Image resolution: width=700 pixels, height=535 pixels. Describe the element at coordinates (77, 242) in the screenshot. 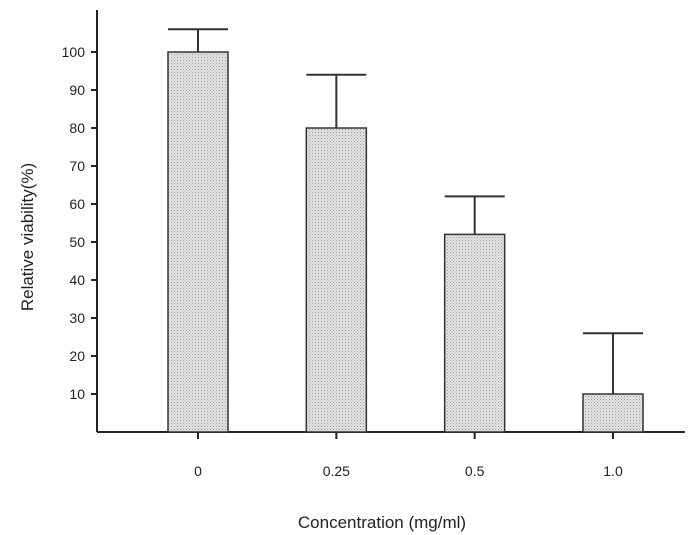

I see `y-tick-label: 50` at that location.